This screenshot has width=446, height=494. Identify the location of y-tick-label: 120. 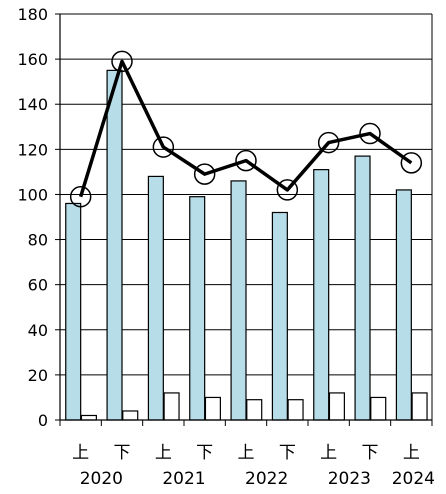
(32, 149).